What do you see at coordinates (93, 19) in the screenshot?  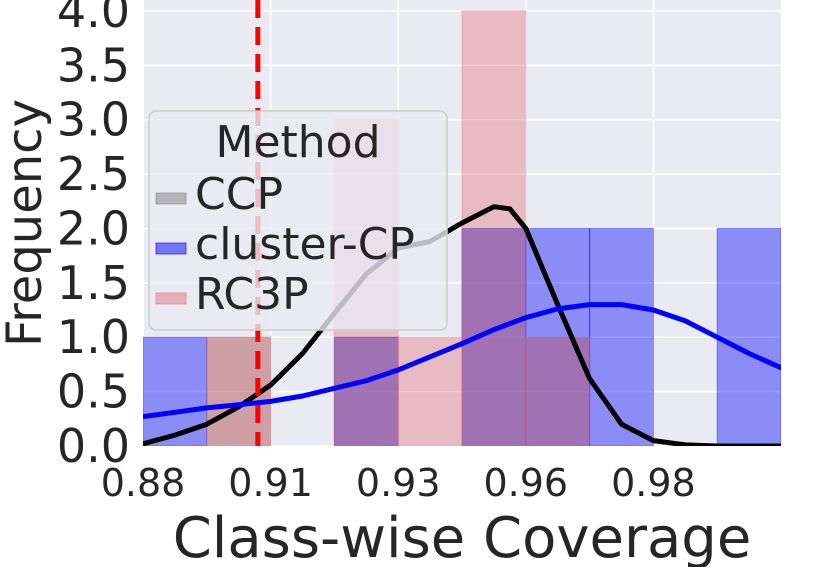 I see `y-tick-label: 4.0` at bounding box center [93, 19].